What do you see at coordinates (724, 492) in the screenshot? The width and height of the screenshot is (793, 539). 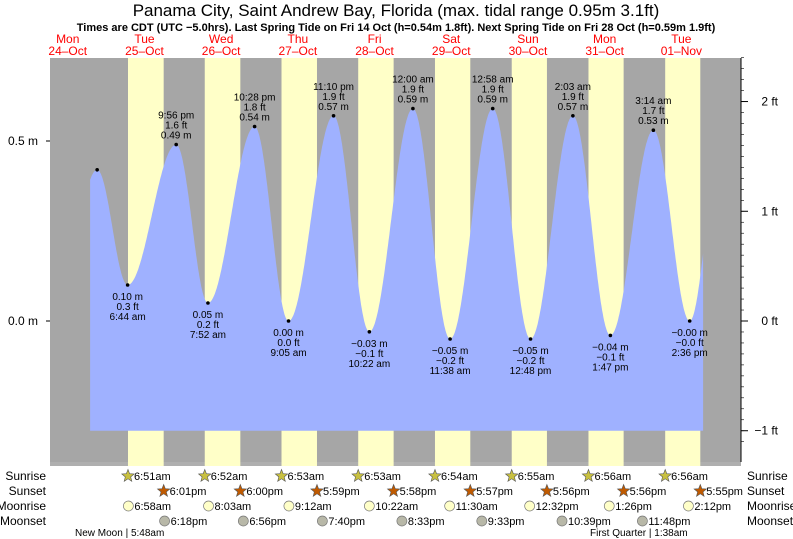 I see `sunset-time: 5:55pm` at bounding box center [724, 492].